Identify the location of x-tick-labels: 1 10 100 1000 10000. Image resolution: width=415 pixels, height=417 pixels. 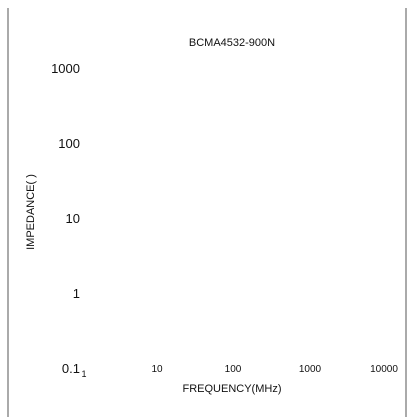
(239, 371).